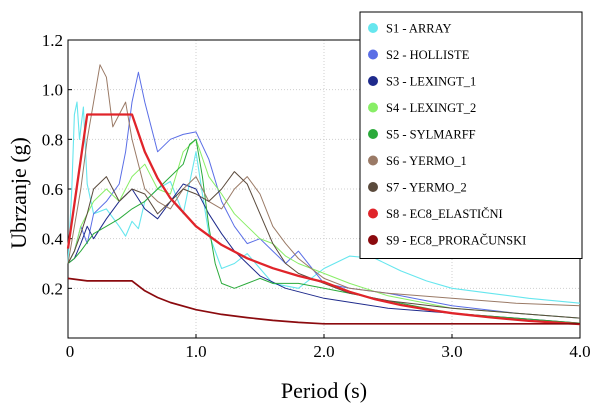 The width and height of the screenshot is (595, 403). Describe the element at coordinates (195, 351) in the screenshot. I see `x-tick-label: 1.0` at that location.